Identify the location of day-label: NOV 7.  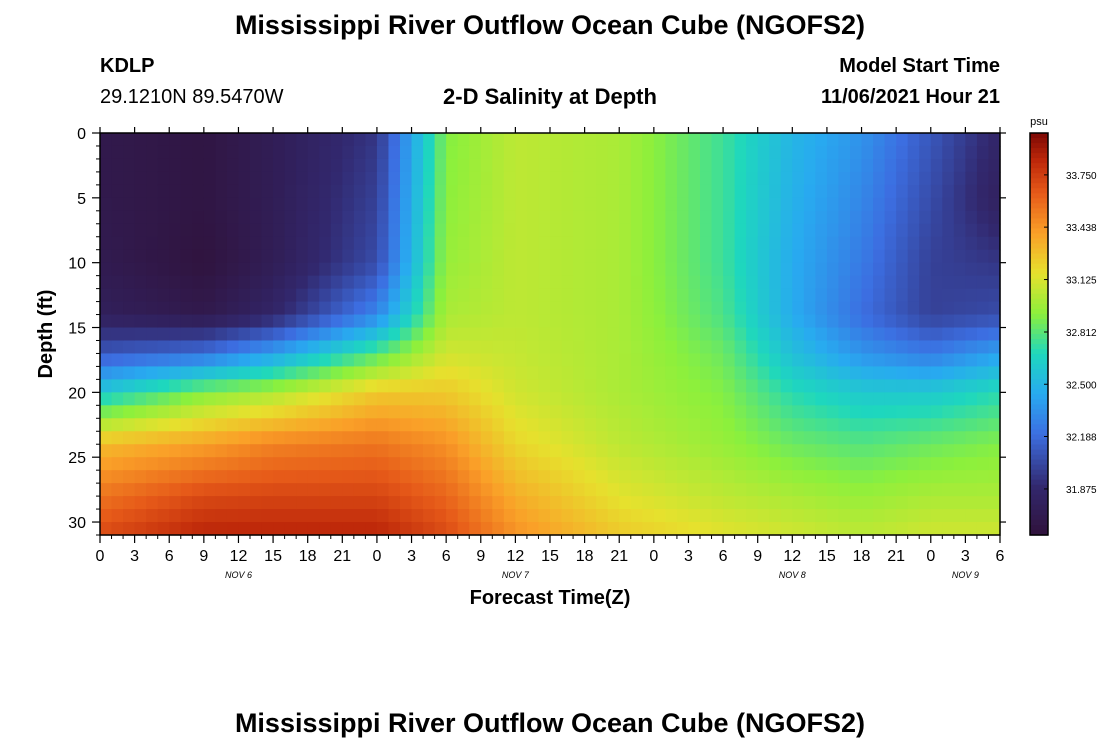
(516, 575).